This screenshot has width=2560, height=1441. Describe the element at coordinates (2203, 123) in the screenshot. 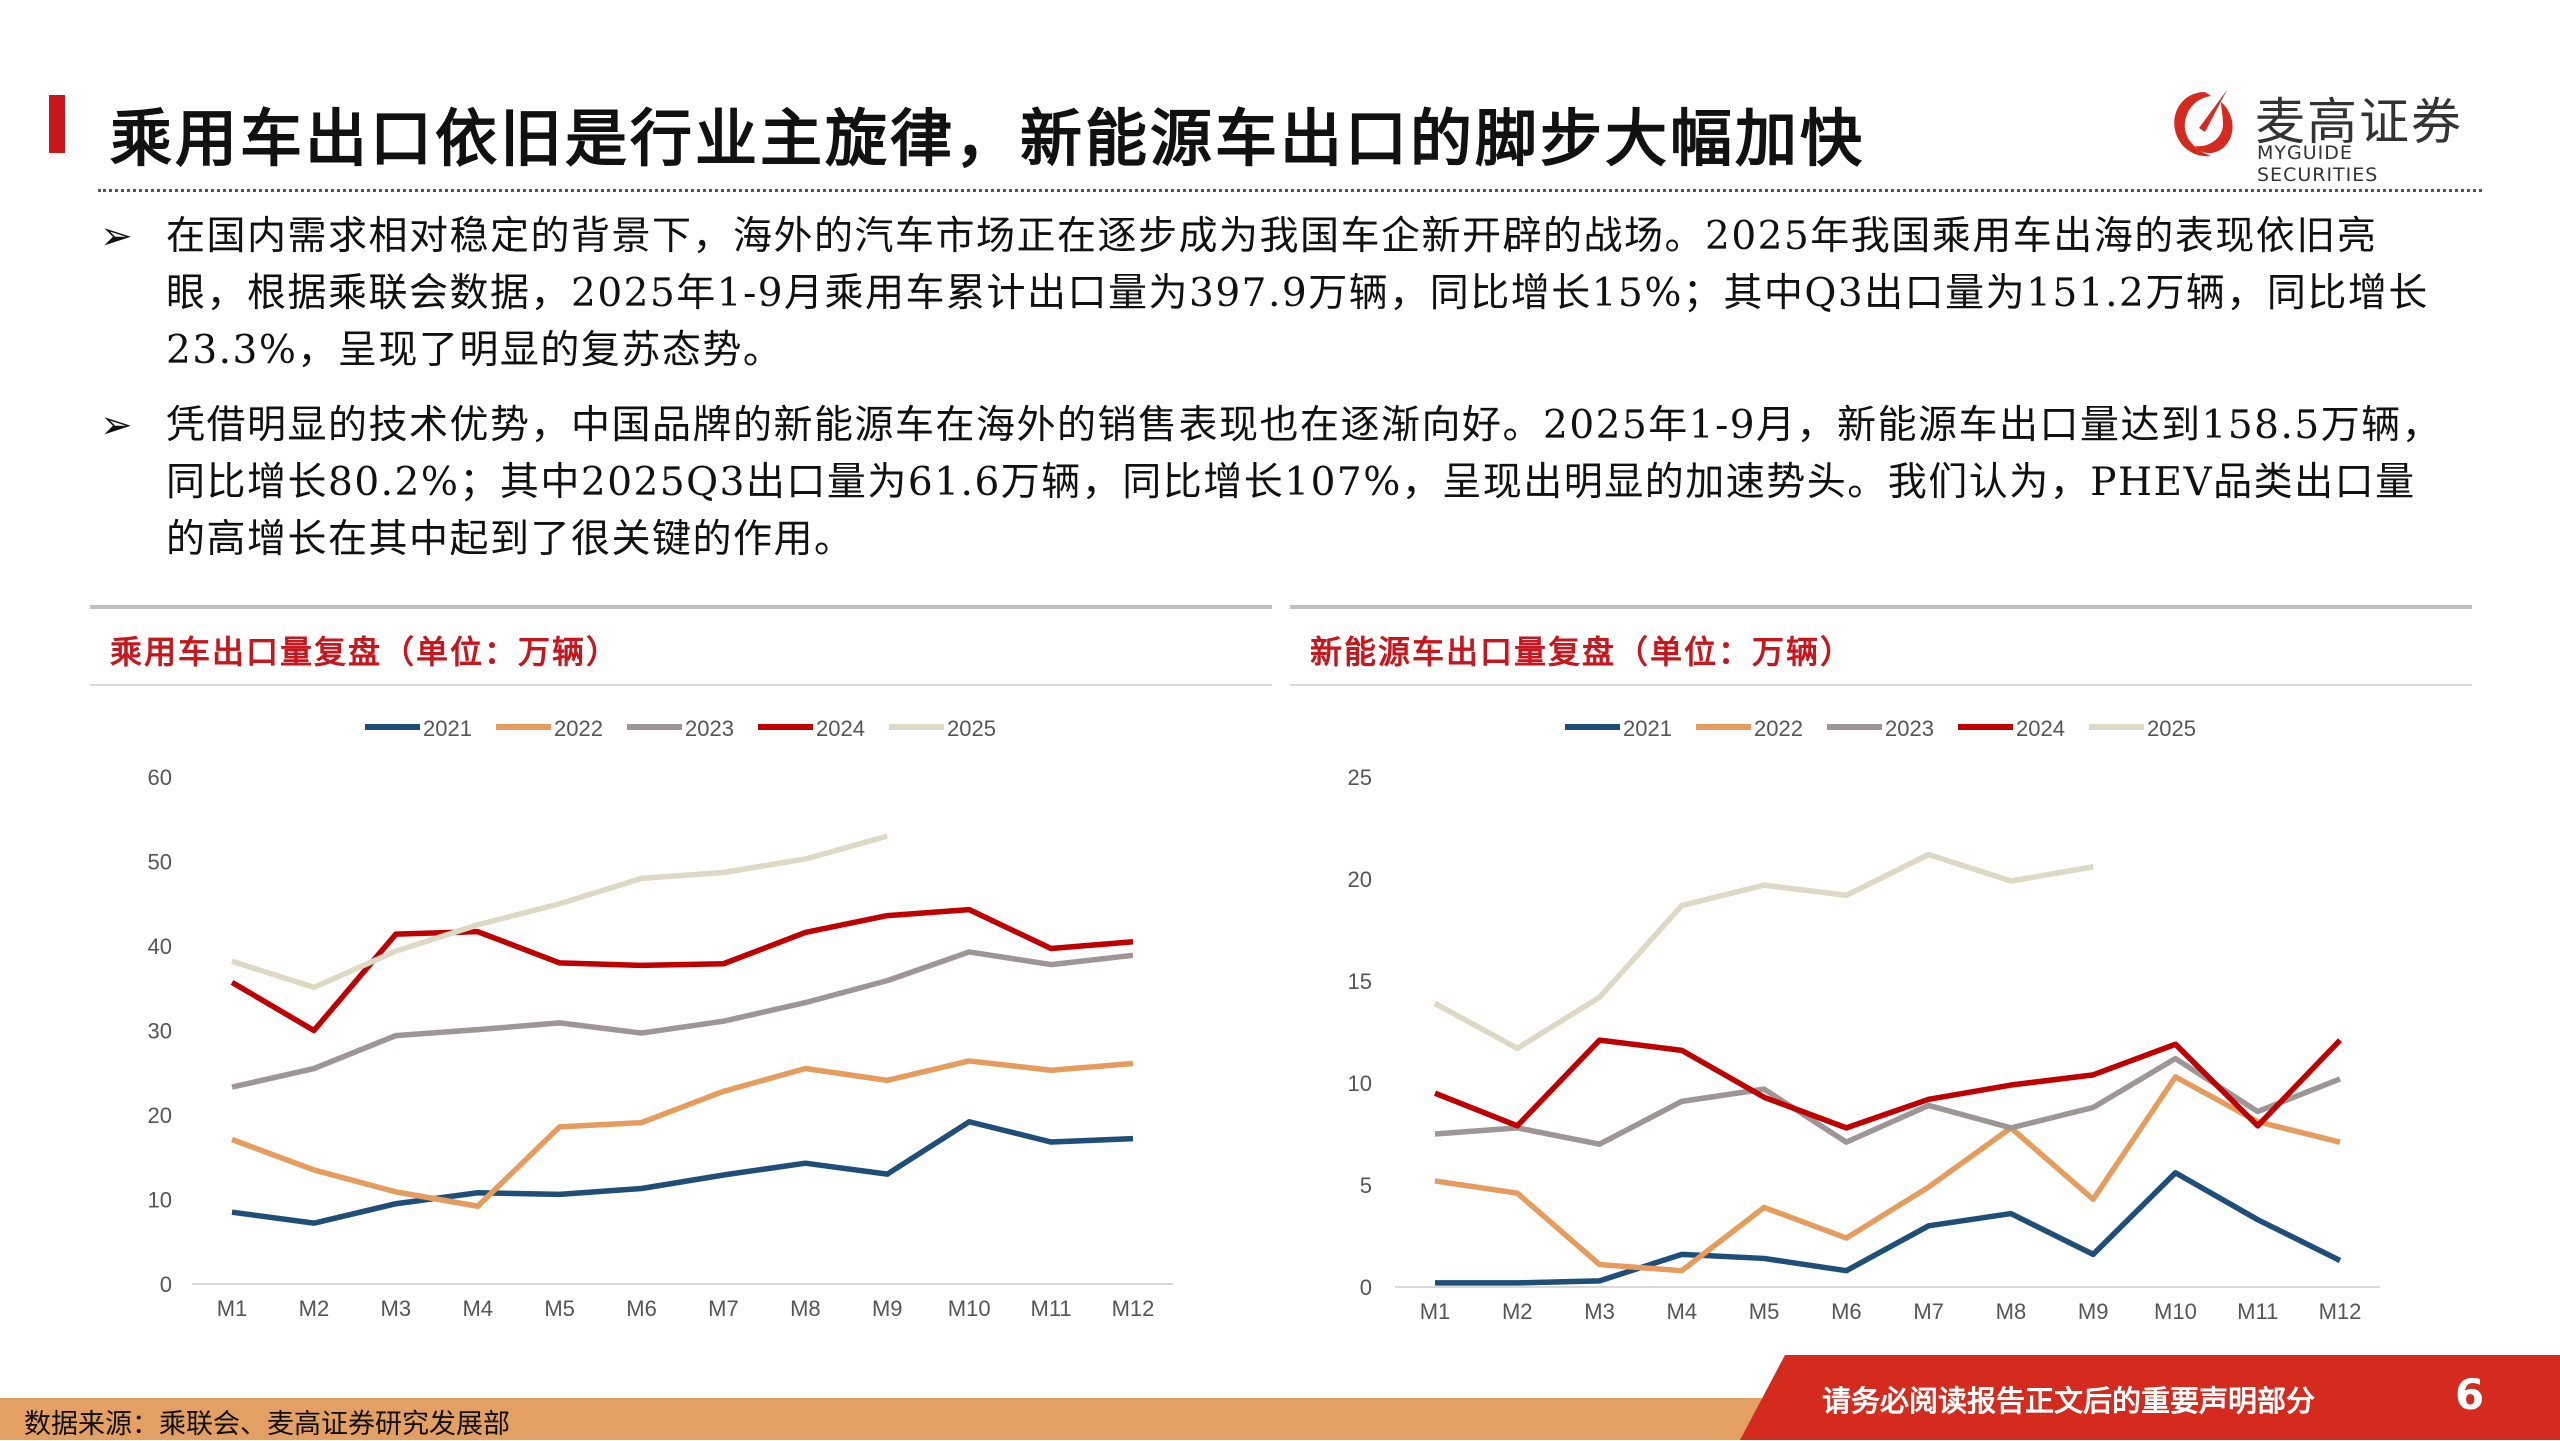

I see `logo-emblem-icon` at that location.